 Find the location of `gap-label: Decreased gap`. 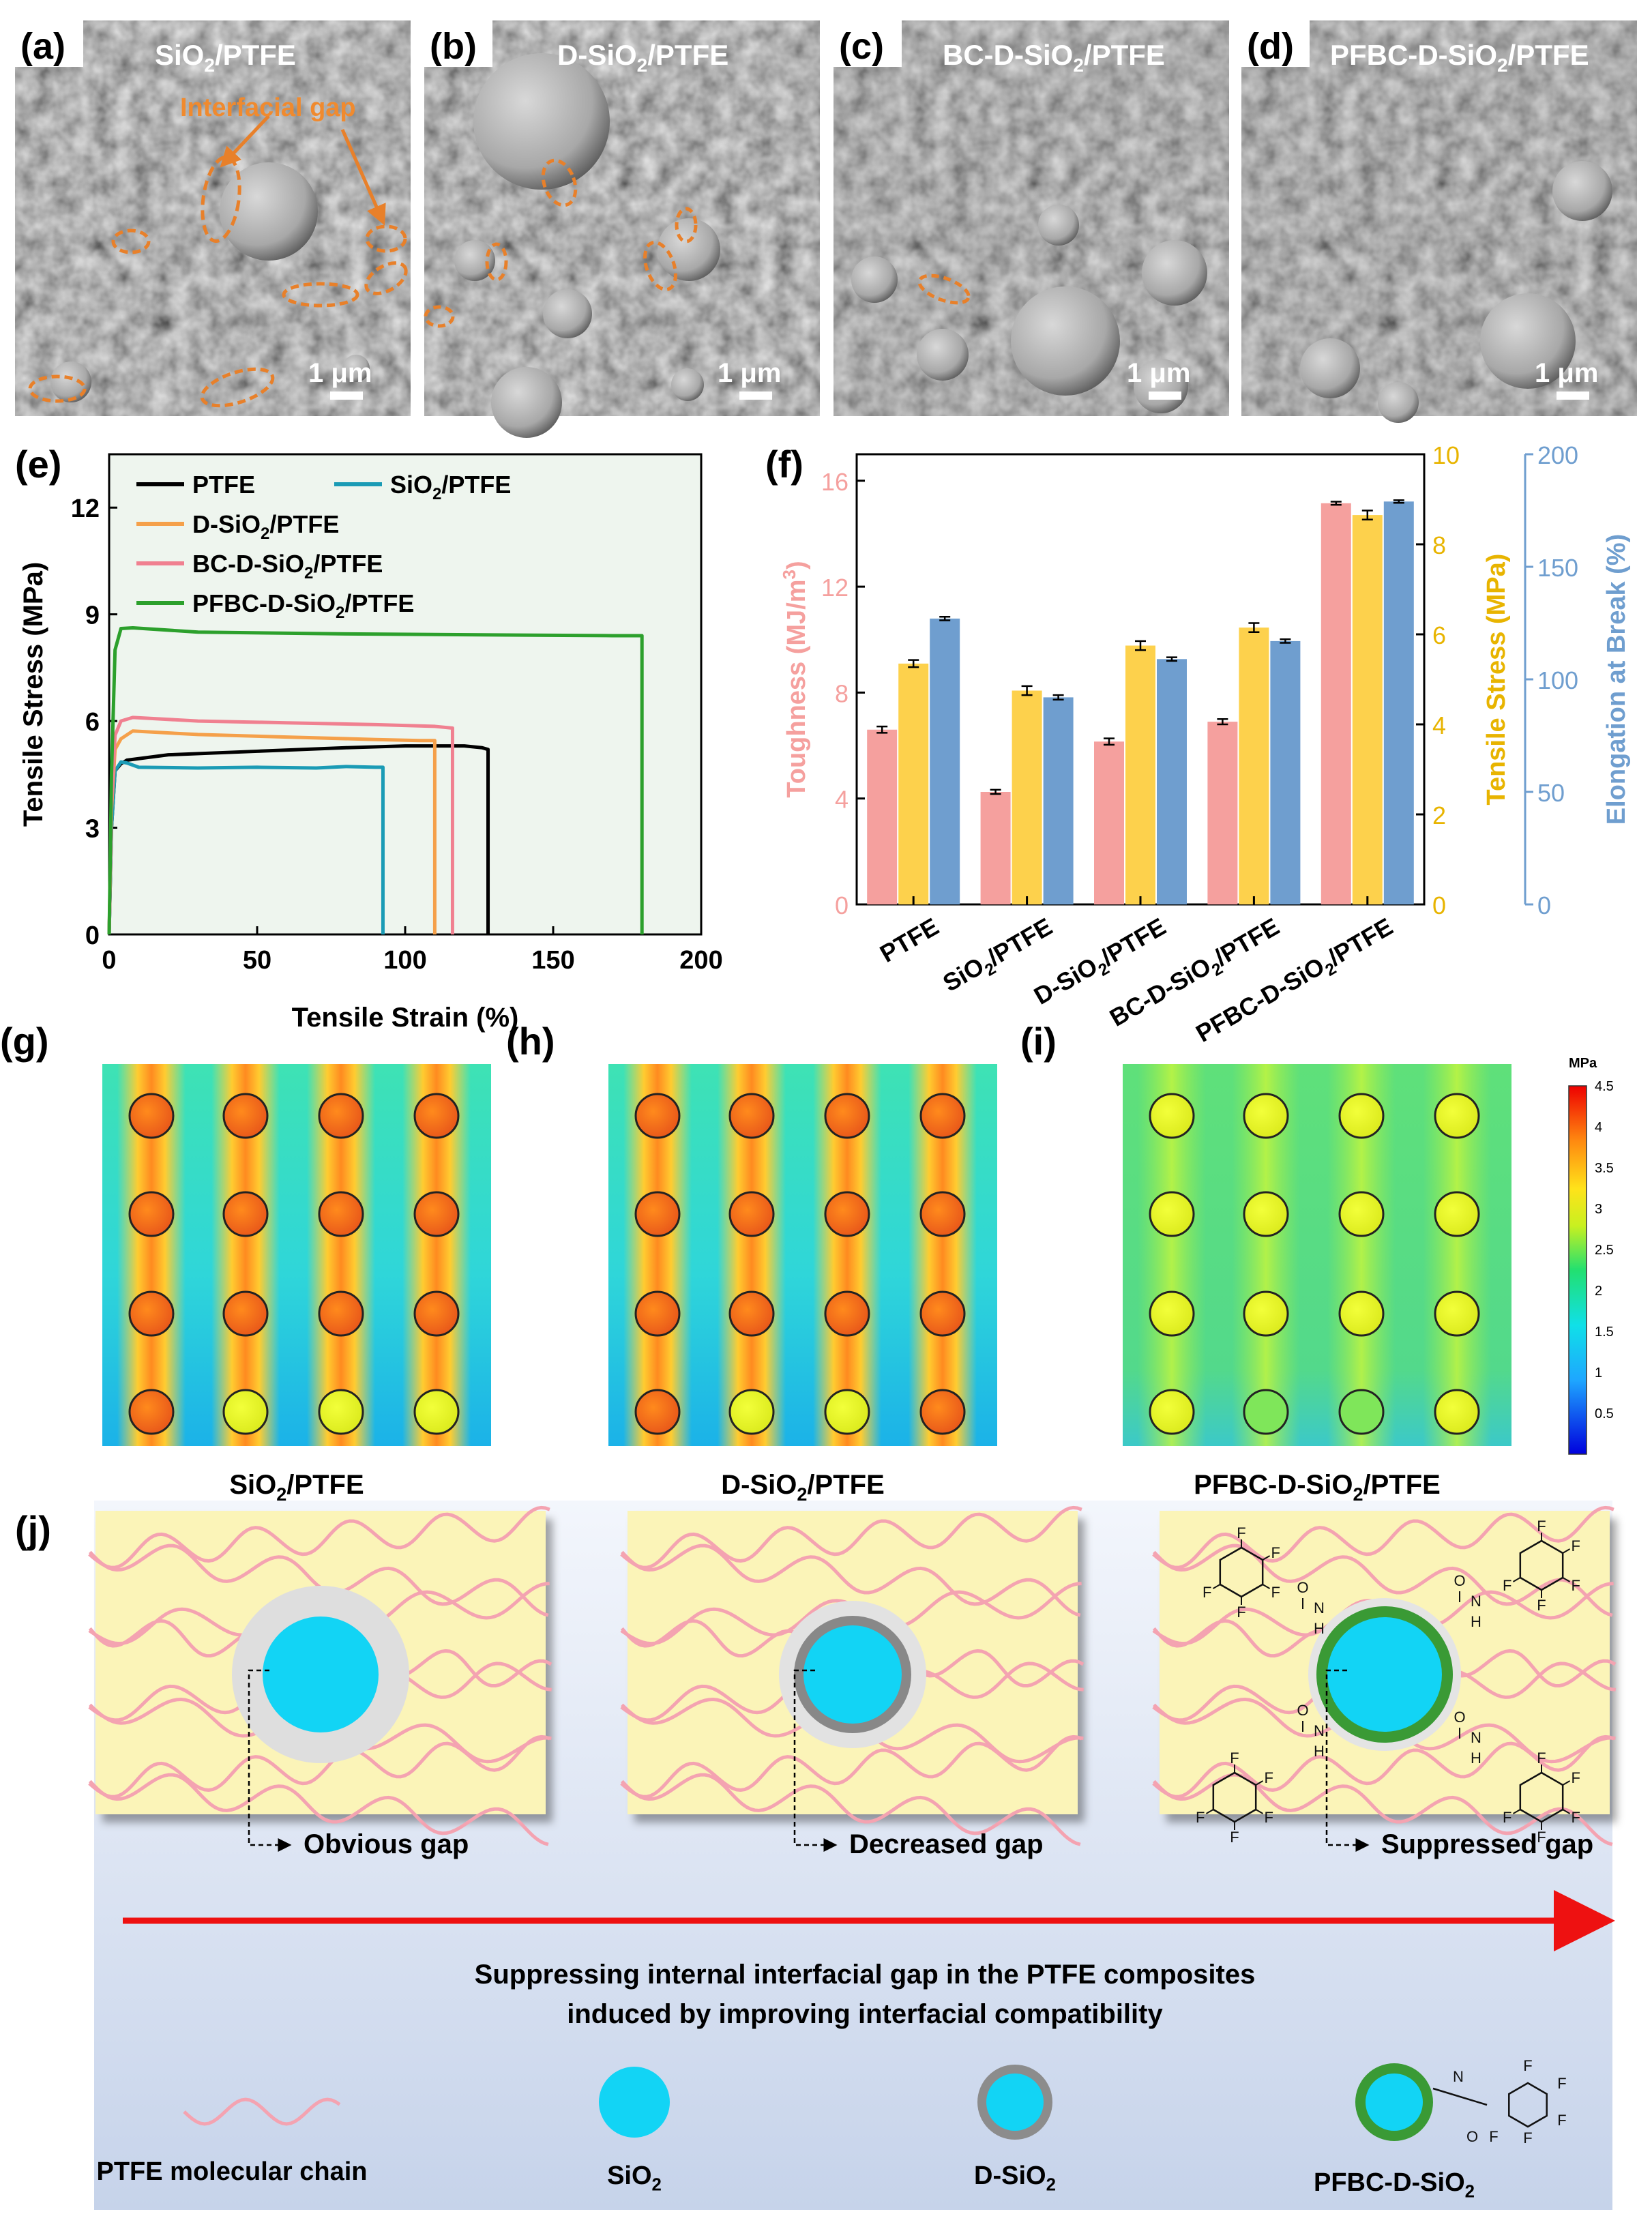

gap-label: Decreased gap is located at coordinates (947, 1844).